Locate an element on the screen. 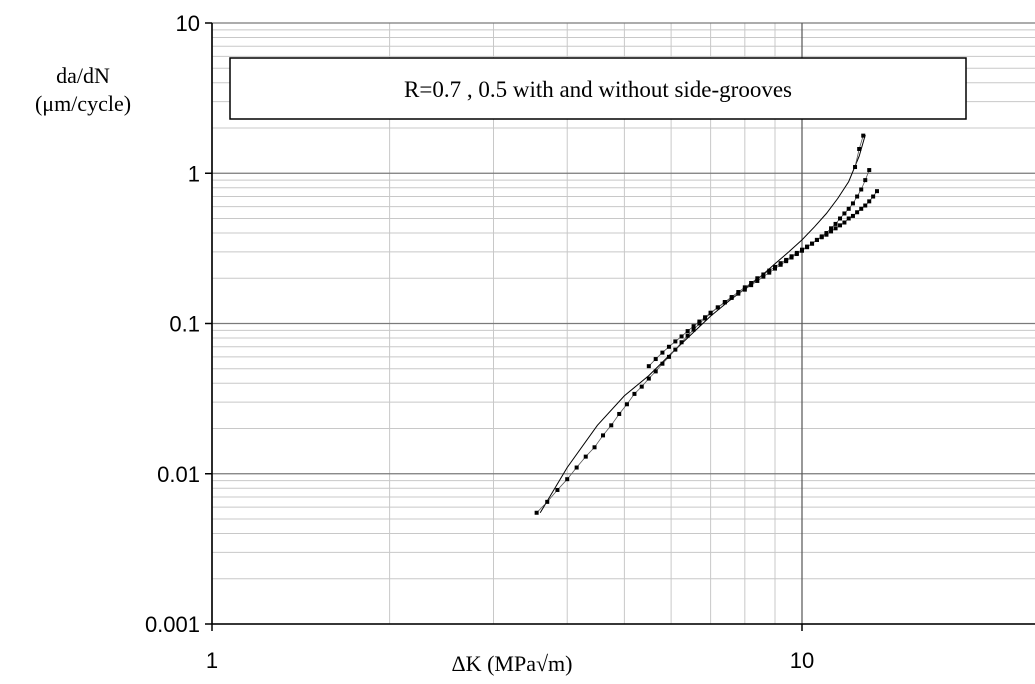 Image resolution: width=1035 pixels, height=684 pixels. y-tick-labels: 0.001 0.01 0.1 1 10 is located at coordinates (172, 324).